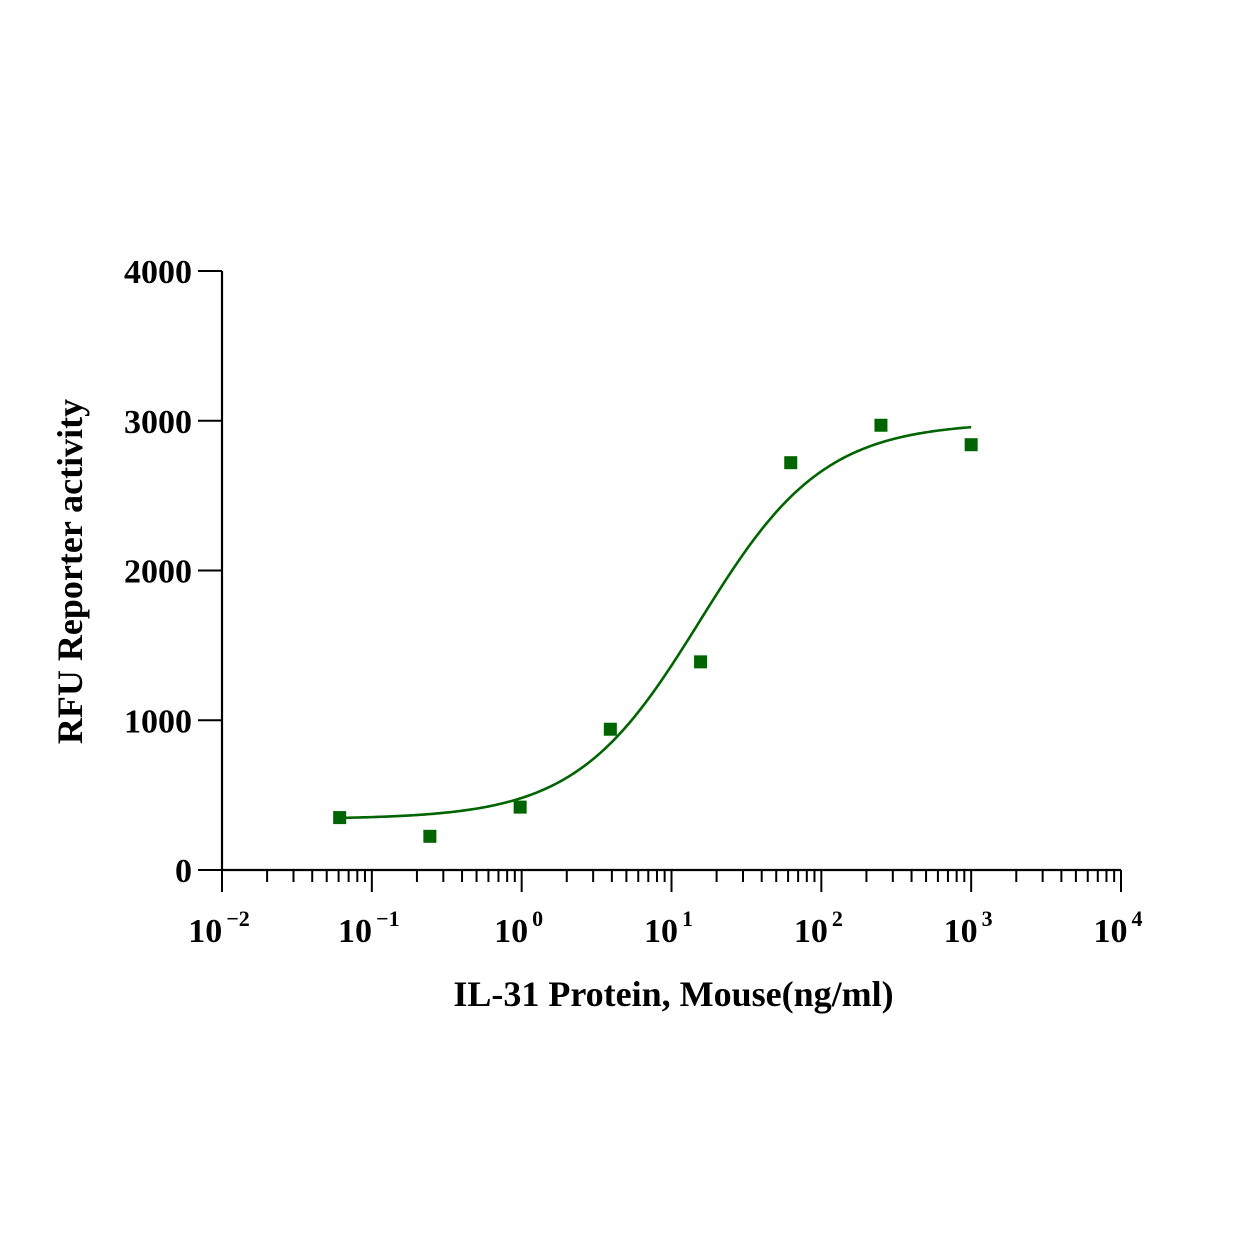 The image size is (1247, 1247). I want to click on x-tick-exponent: 0, so click(537, 918).